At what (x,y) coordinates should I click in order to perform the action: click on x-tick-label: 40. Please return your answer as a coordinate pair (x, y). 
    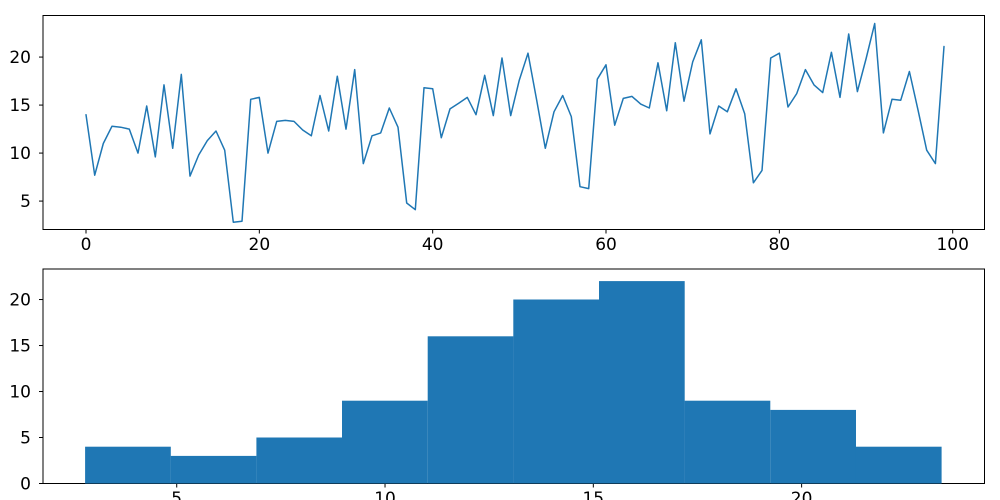
    Looking at the image, I should click on (433, 245).